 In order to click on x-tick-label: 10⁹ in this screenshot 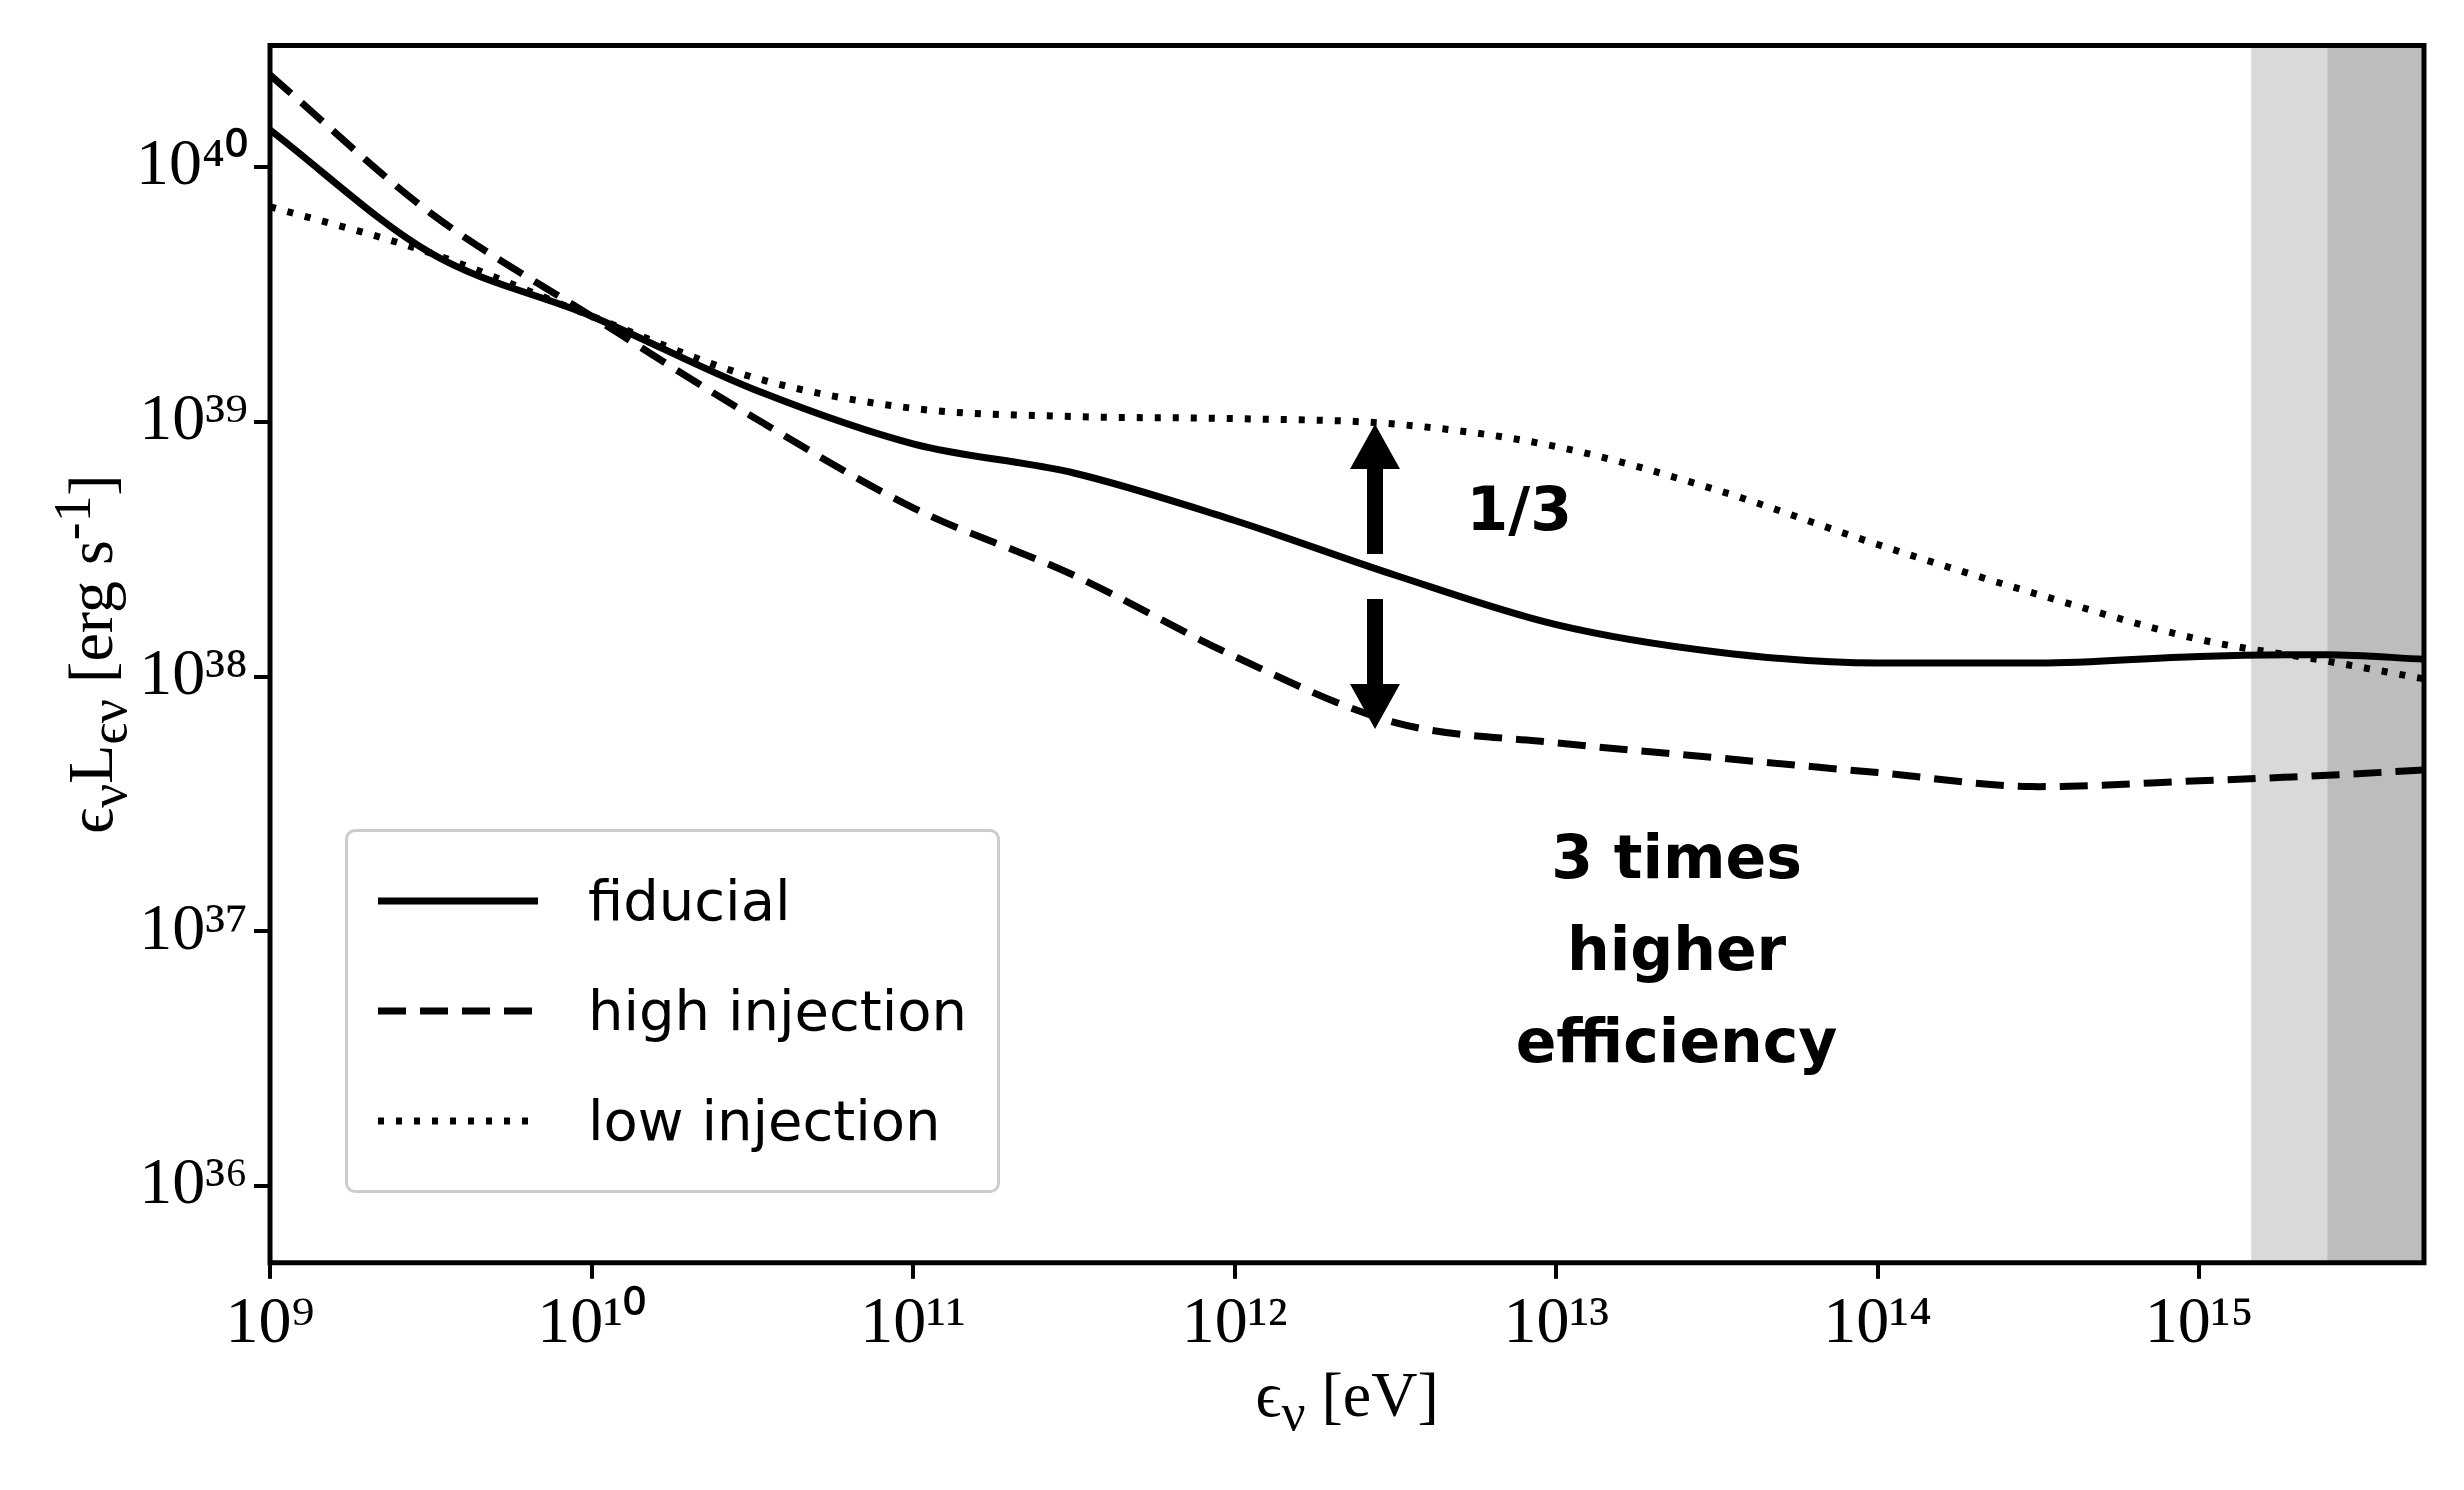, I will do `click(270, 1319)`.